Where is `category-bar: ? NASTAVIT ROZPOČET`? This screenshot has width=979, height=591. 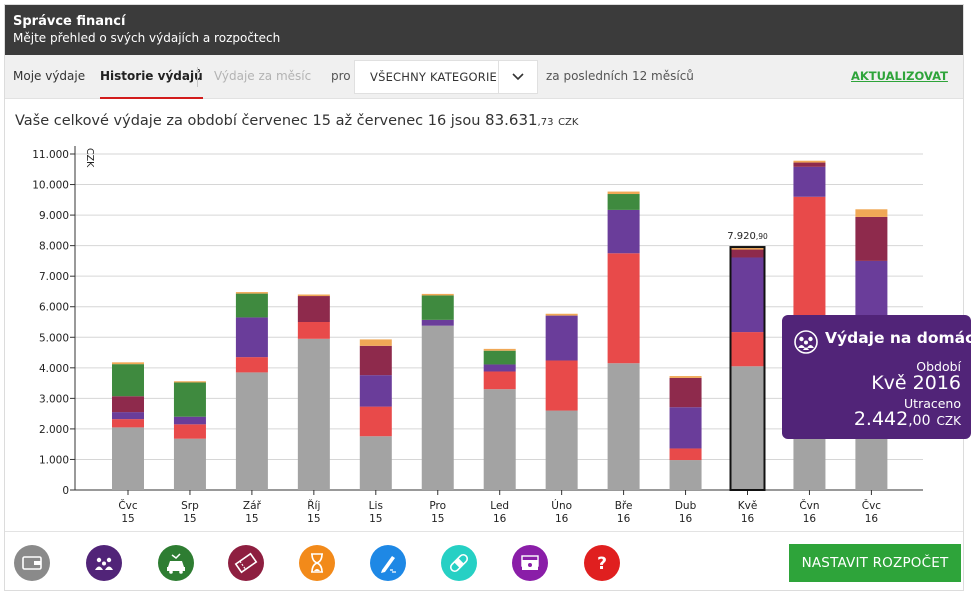 category-bar: ? NASTAVIT ROZPOČET is located at coordinates (484, 559).